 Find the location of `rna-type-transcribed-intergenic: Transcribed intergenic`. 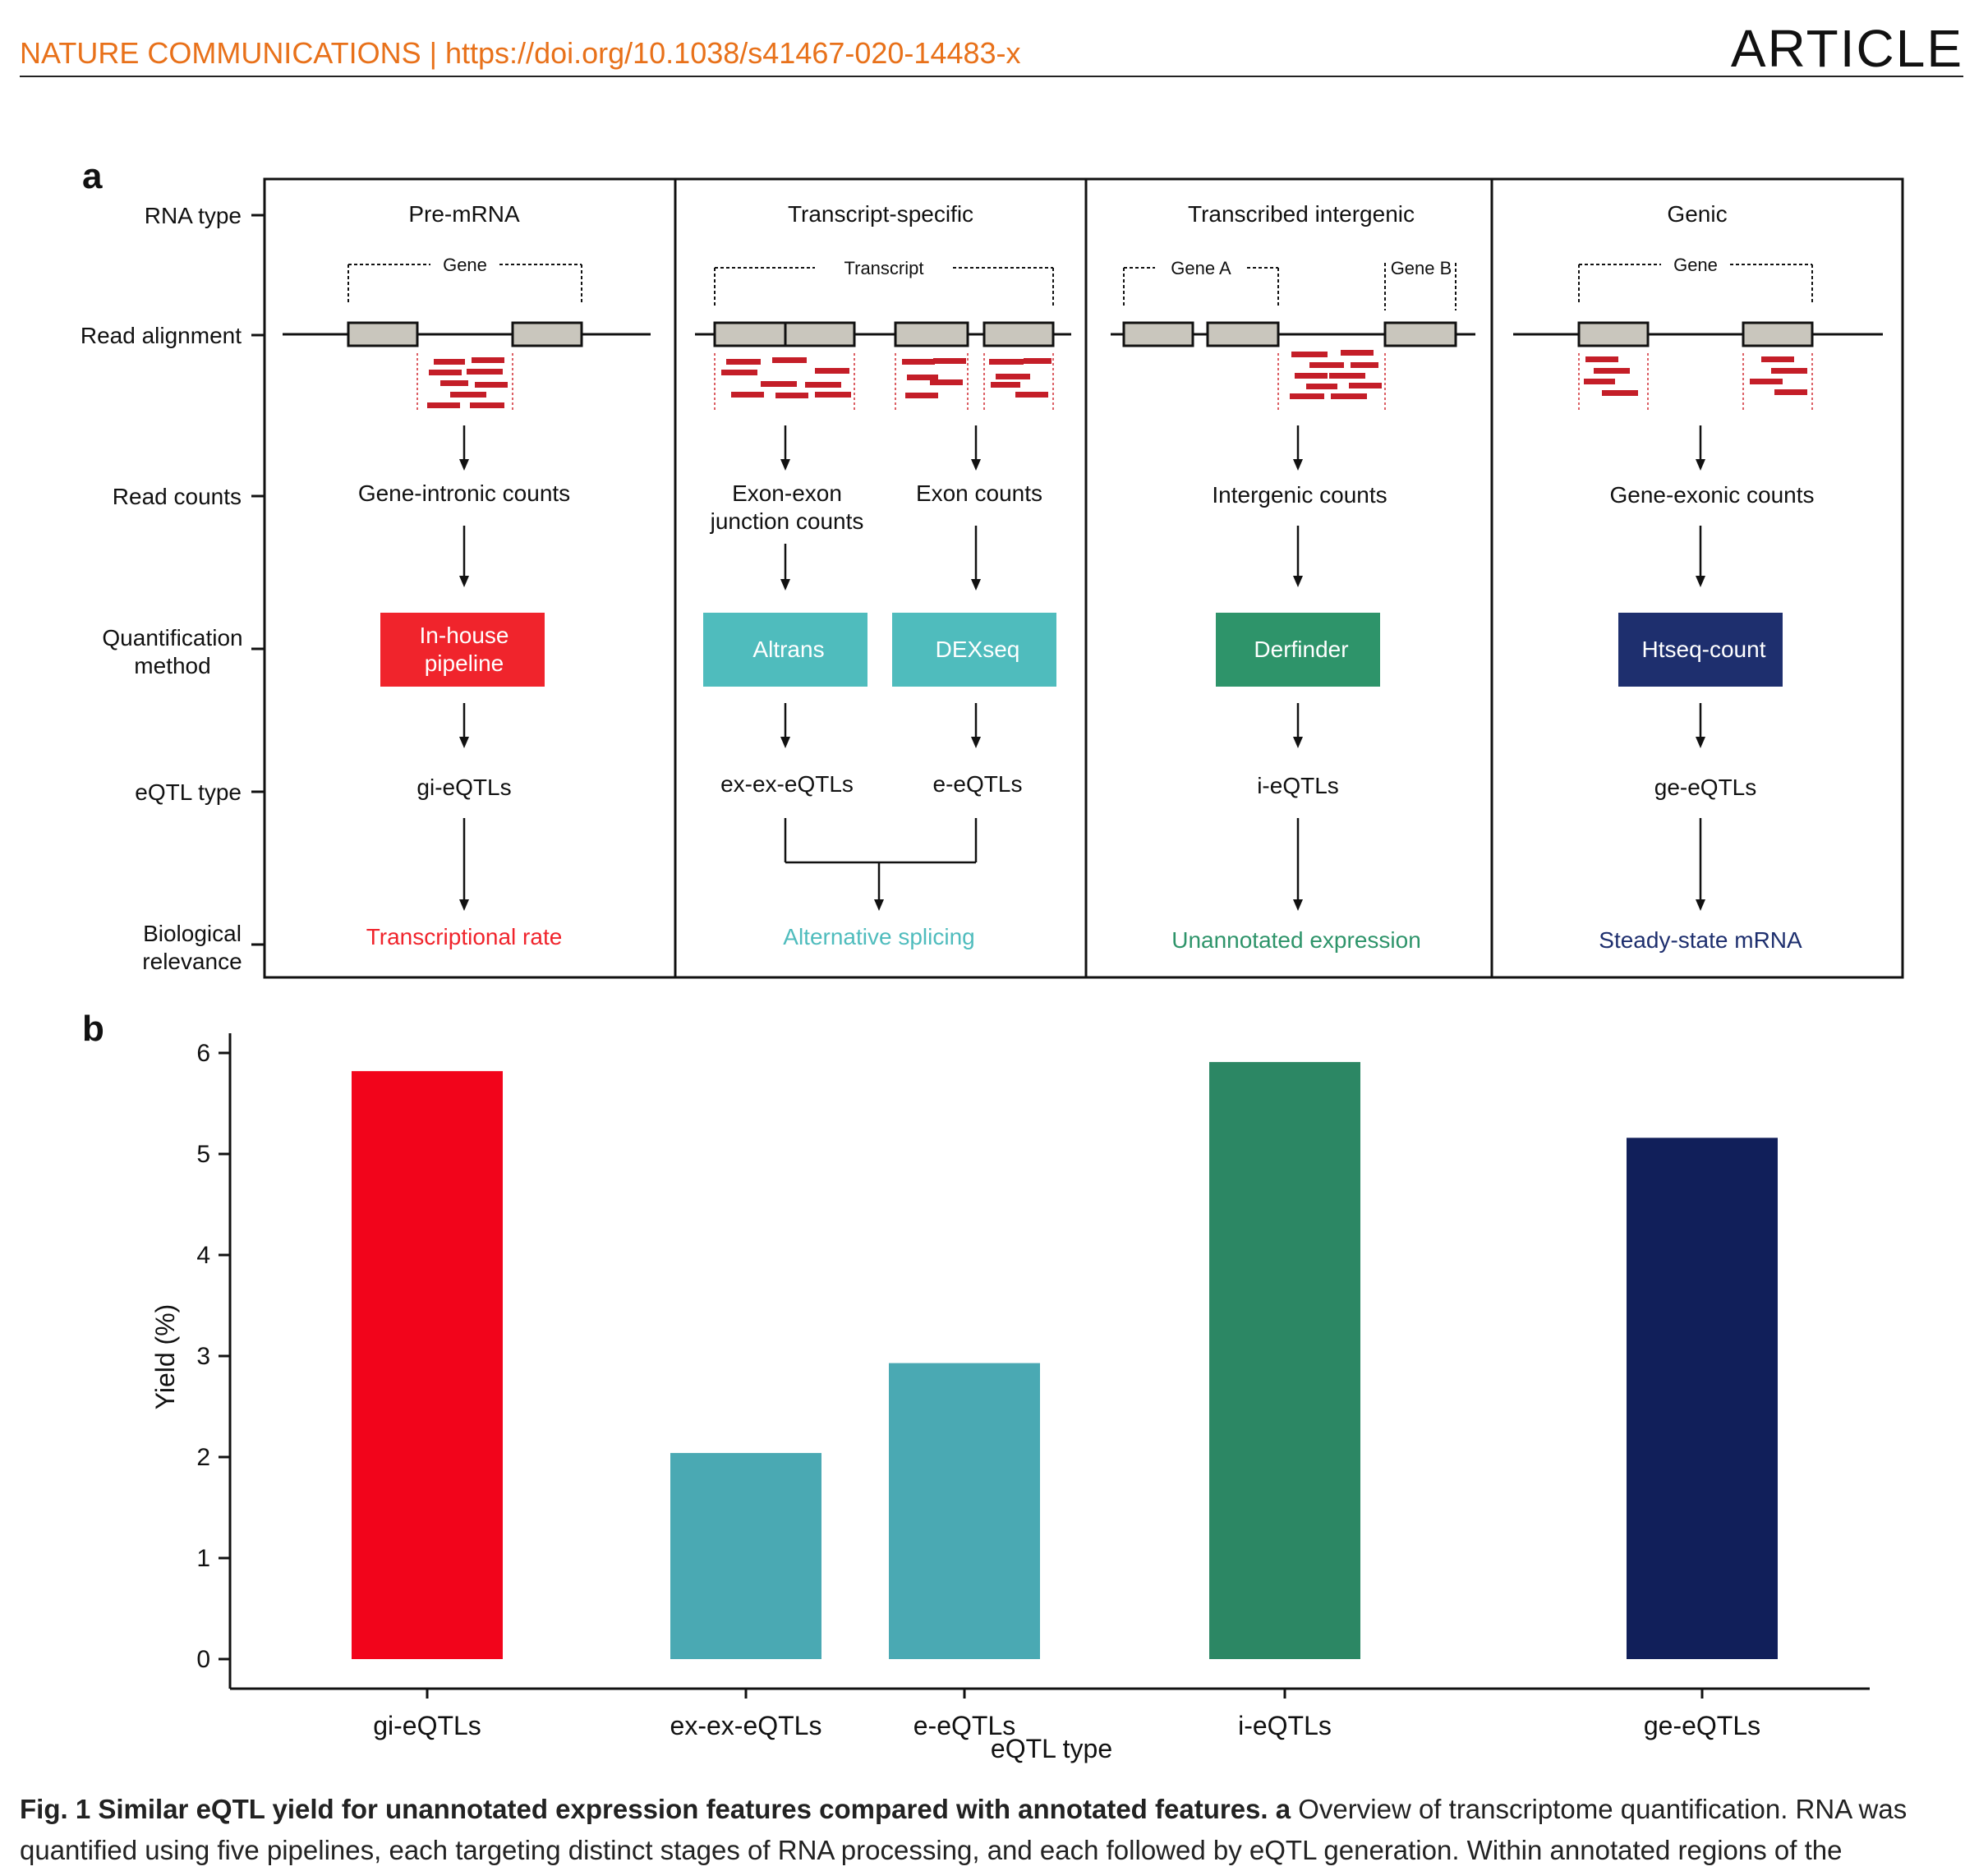

rna-type-transcribed-intergenic: Transcribed intergenic is located at coordinates (1301, 214).